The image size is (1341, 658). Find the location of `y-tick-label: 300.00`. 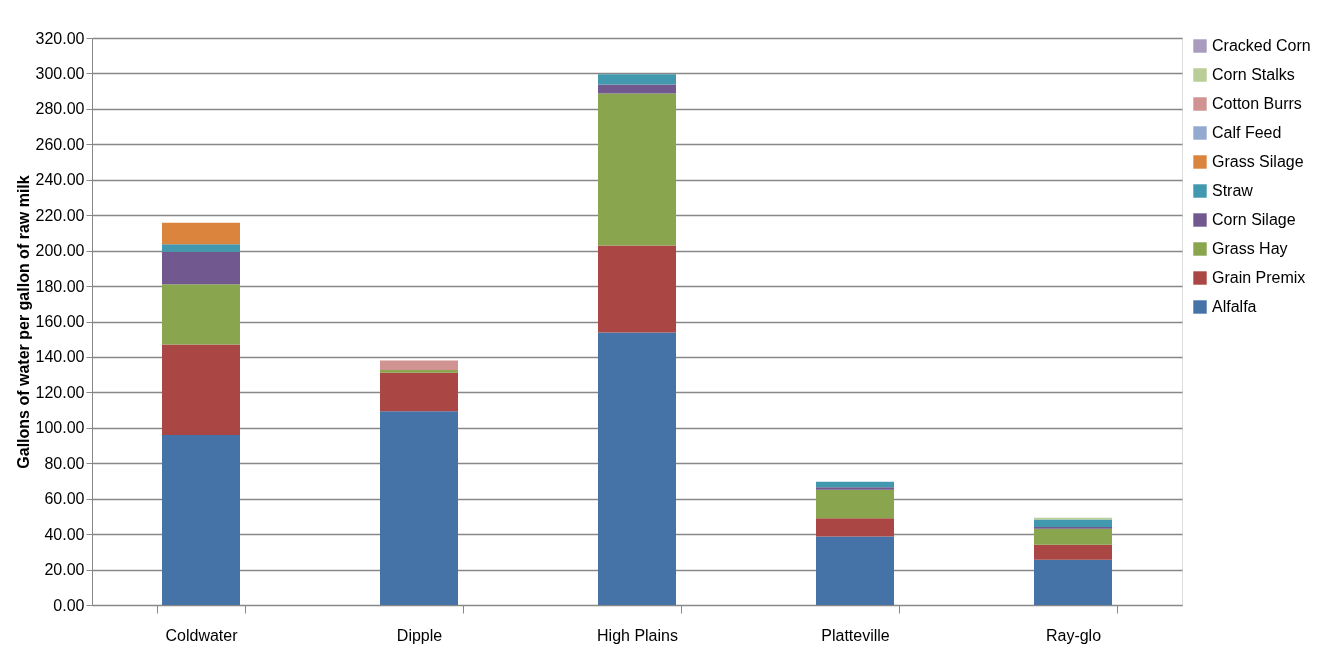

y-tick-label: 300.00 is located at coordinates (60, 73).